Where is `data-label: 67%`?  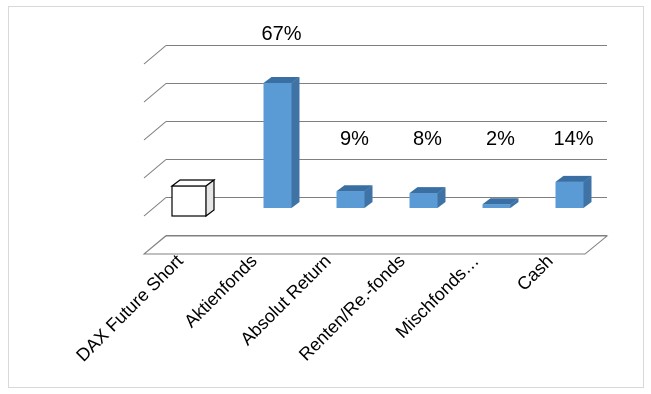
data-label: 67% is located at coordinates (281, 34).